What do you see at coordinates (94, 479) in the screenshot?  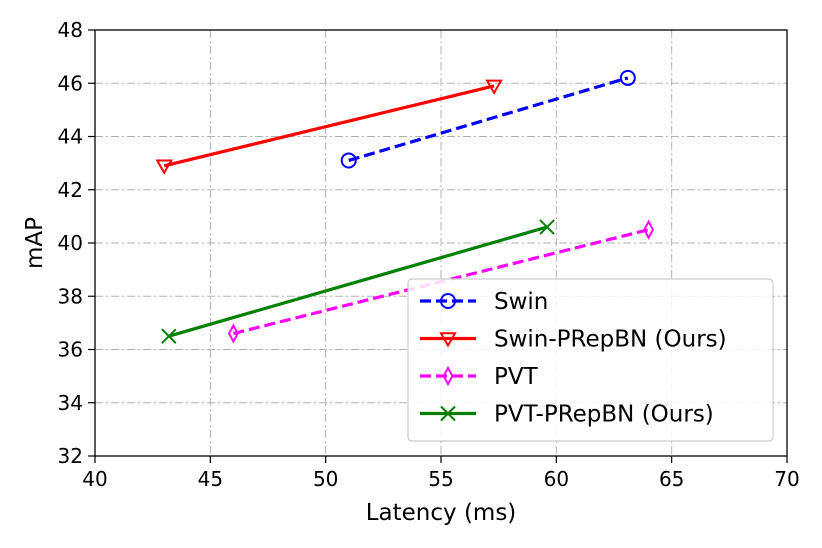 I see `x-tick-label: 40` at bounding box center [94, 479].